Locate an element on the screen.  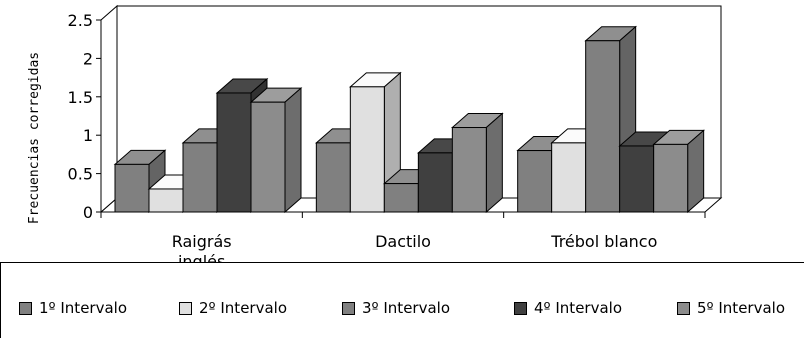
y-tick-label: 0 is located at coordinates (88, 212).